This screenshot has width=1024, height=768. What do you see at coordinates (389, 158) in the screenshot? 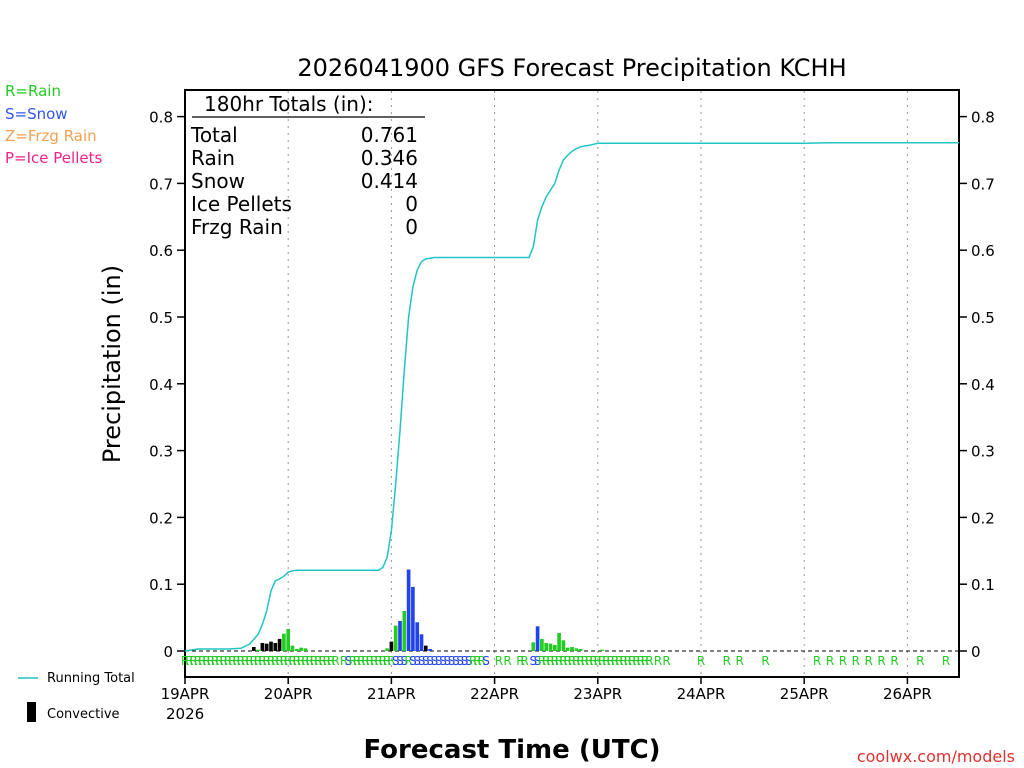
I see `totals-value-rain: 0.346` at bounding box center [389, 158].